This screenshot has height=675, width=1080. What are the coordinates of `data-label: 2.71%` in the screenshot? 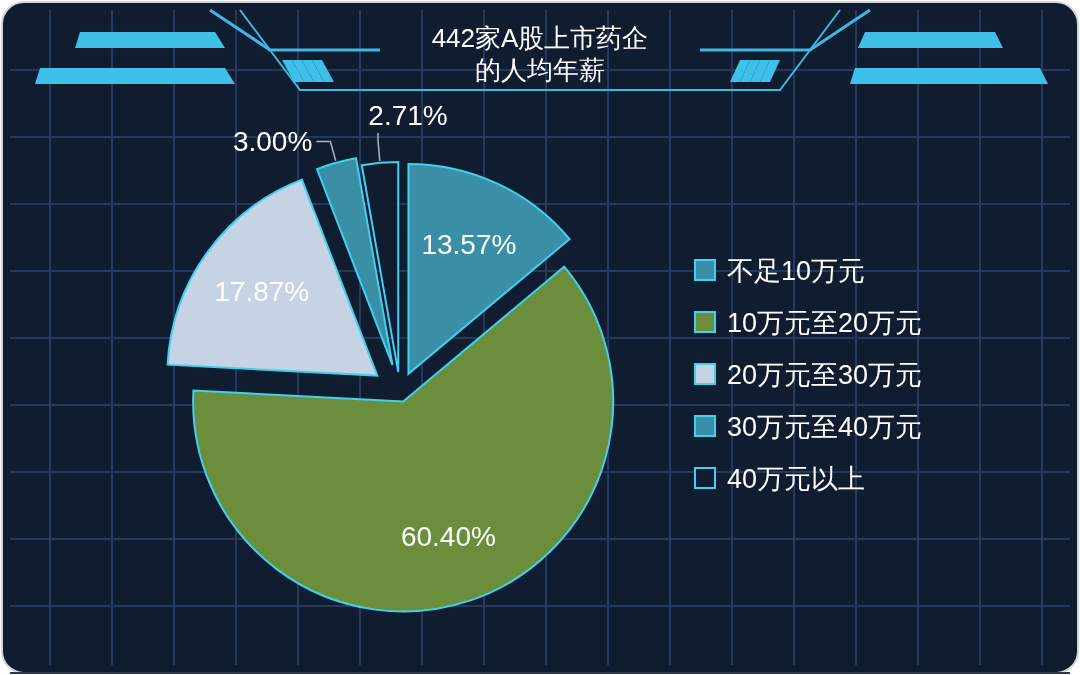 It's located at (408, 115).